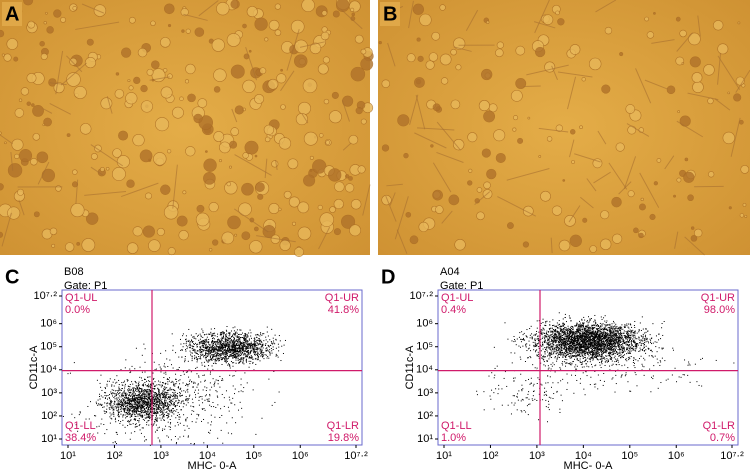 This screenshot has height=474, width=750. What do you see at coordinates (49, 393) in the screenshot?
I see `y-tick-label: 10³` at bounding box center [49, 393].